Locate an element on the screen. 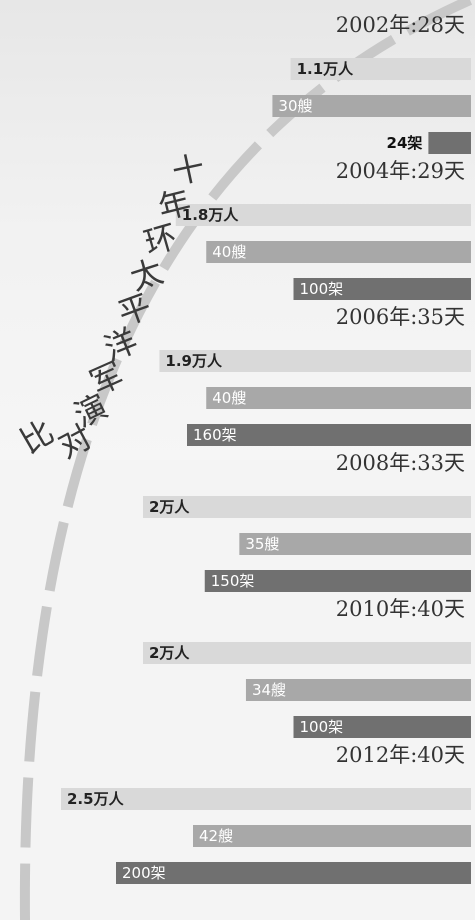 This screenshot has width=475, height=920. year-group: 2004年:29天 1.8万人 40艘 100架 is located at coordinates (323, 229).